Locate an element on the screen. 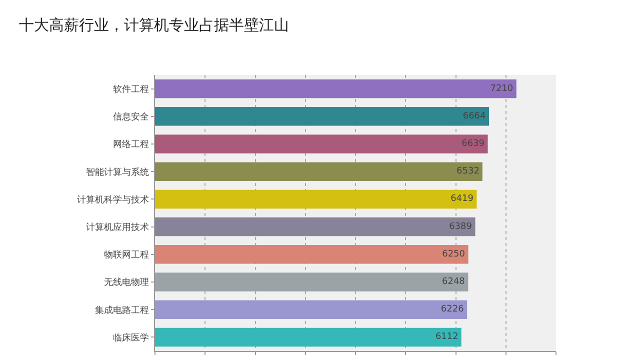 This screenshot has width=640, height=355. data-label: 6389 is located at coordinates (460, 227).